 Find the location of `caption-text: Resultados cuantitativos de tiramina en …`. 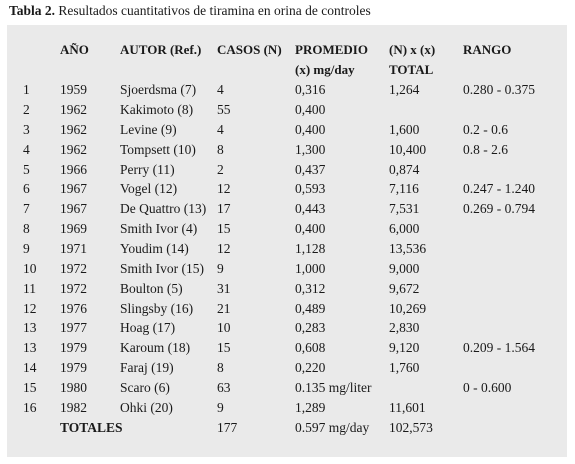

caption-text: Resultados cuantitativos de tiramina en … is located at coordinates (214, 10).